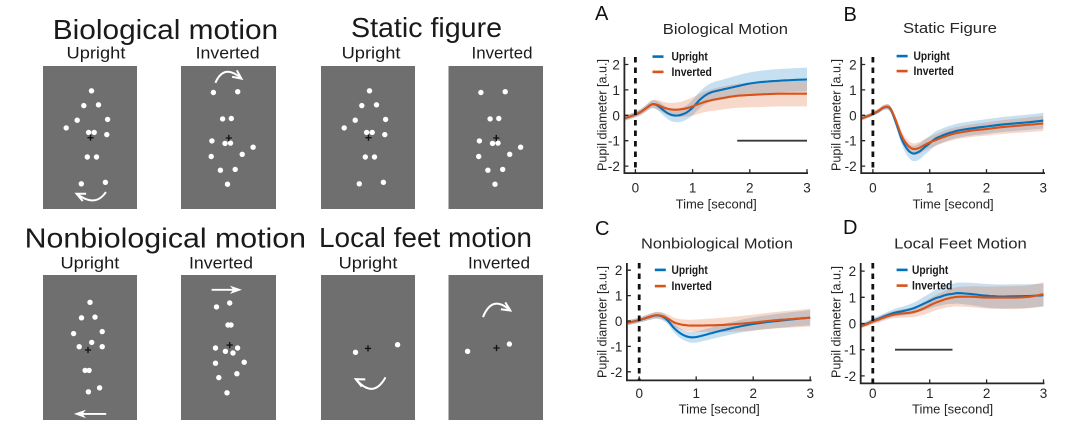  I want to click on svg-text: Biological motion, so click(165, 29).